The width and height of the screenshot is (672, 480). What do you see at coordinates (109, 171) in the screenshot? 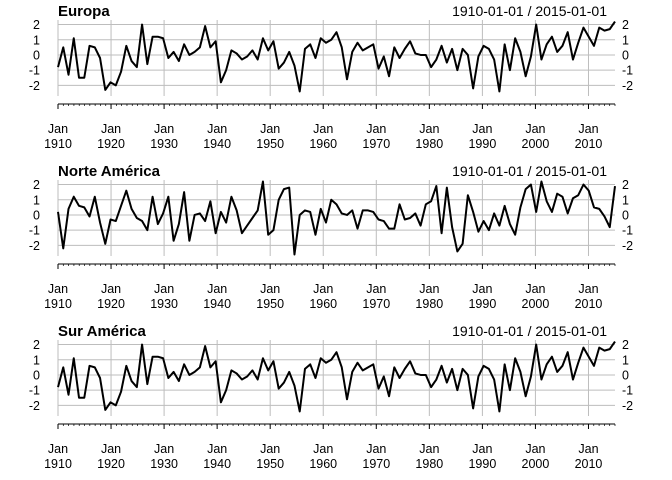
I see `panel-title: Norte América` at bounding box center [109, 171].